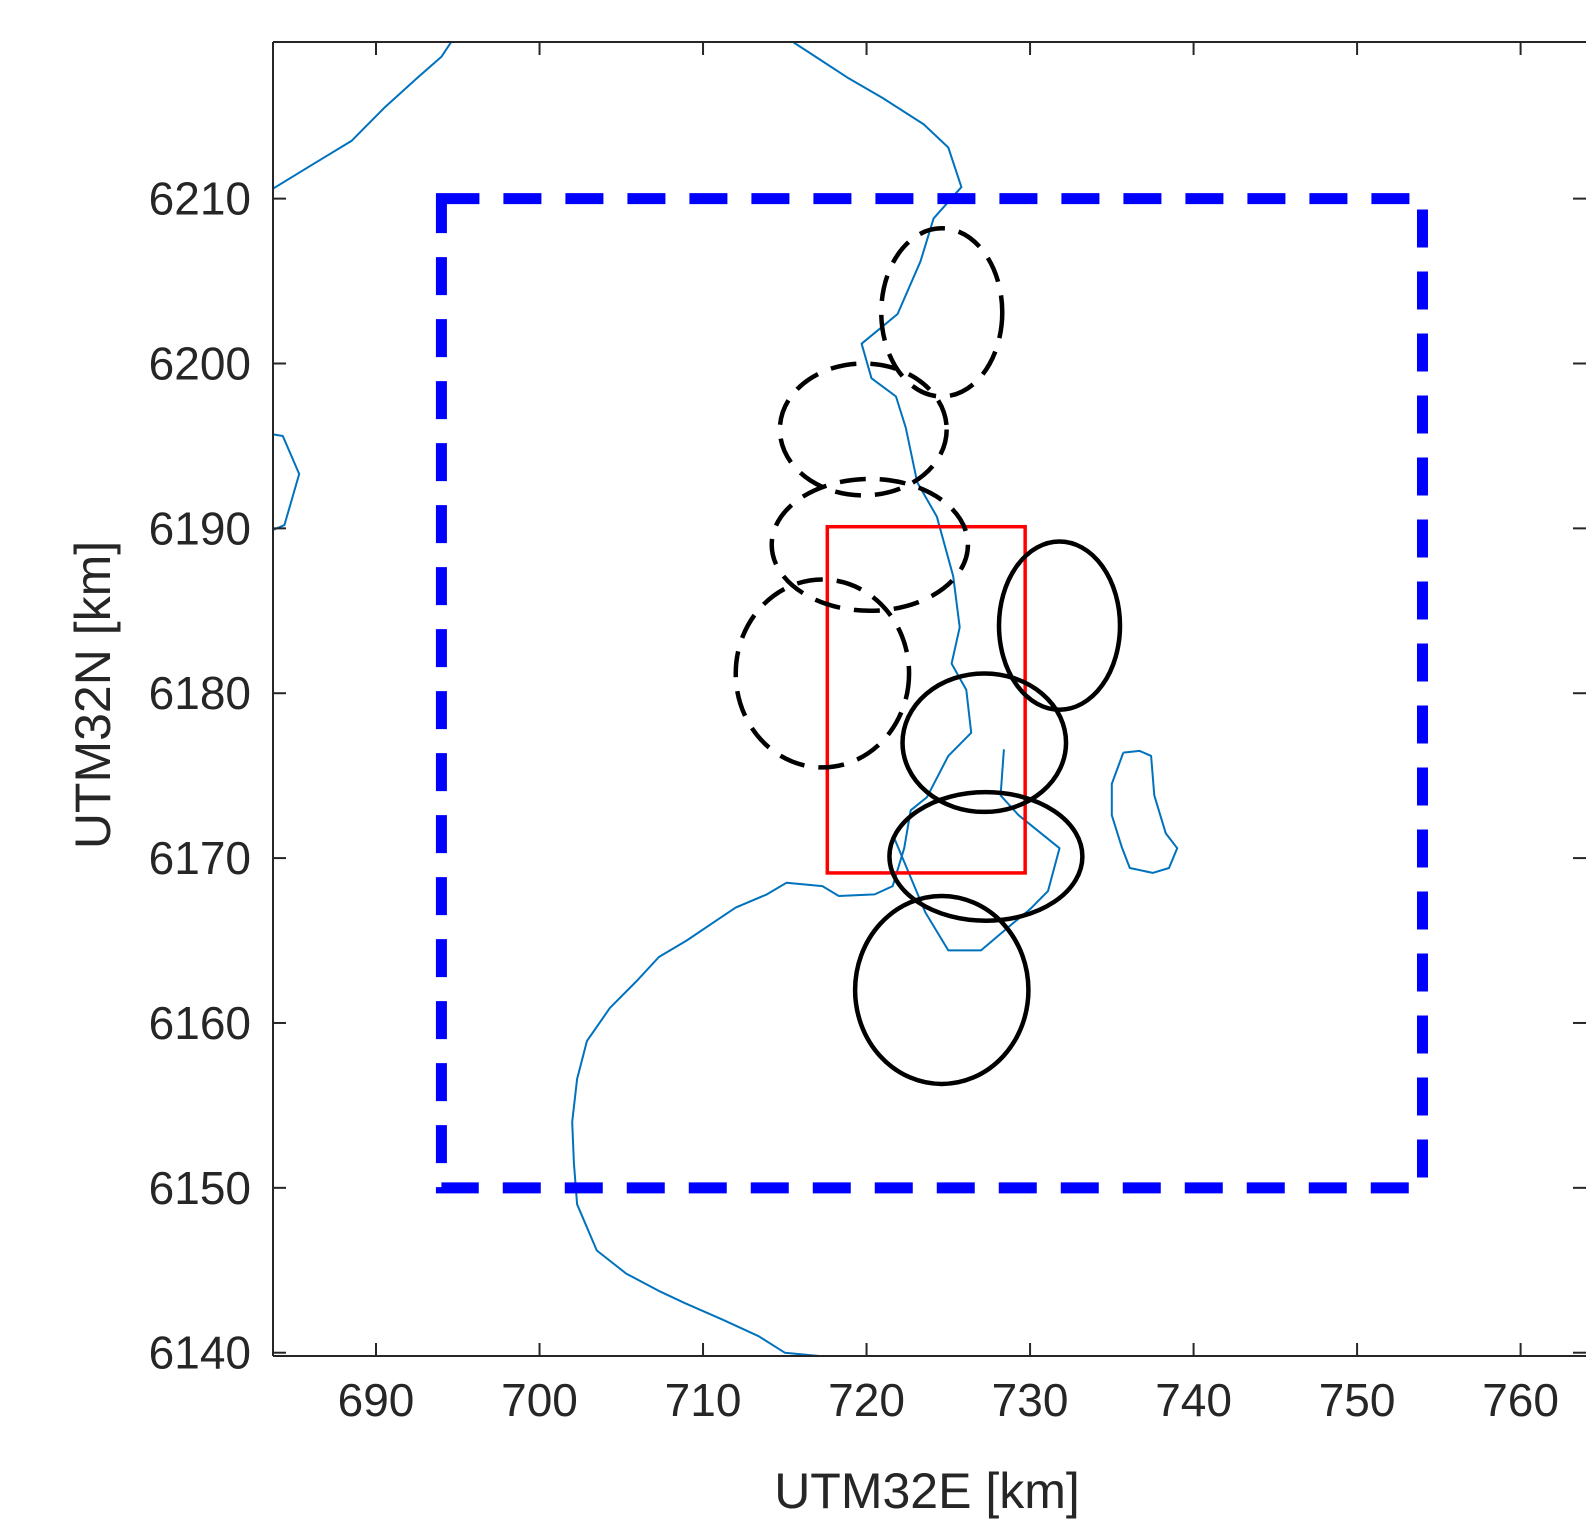  Describe the element at coordinates (200, 858) in the screenshot. I see `y-tick-label: 6170` at that location.